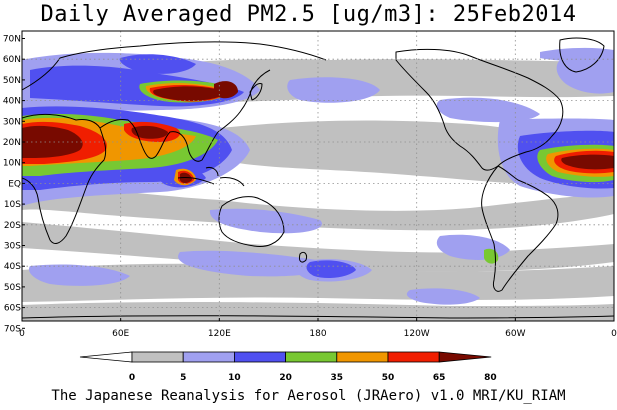 The height and width of the screenshot is (410, 617). I want to click on lon-tick-label: 120W, so click(417, 334).